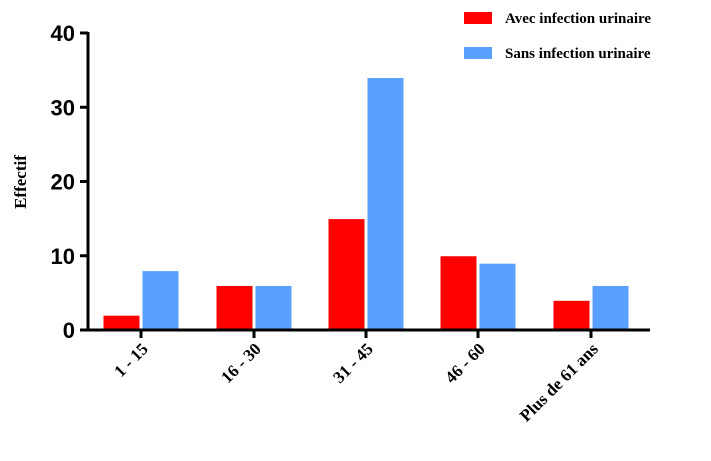 The height and width of the screenshot is (461, 711). I want to click on legend-label: Sans infection urinaire, so click(578, 54).